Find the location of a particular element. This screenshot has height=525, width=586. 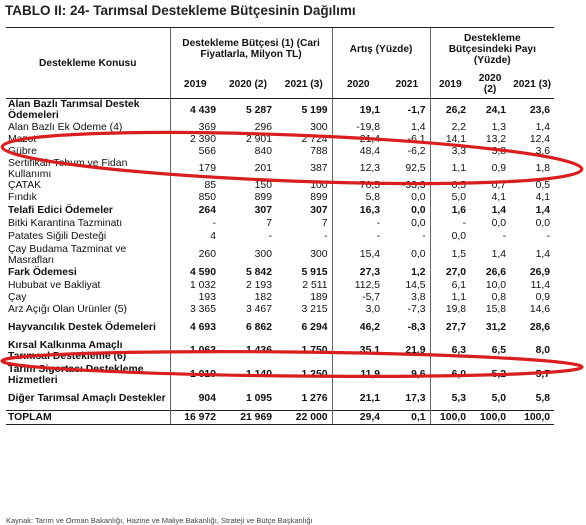

cell-value: 2,2 is located at coordinates (450, 127).